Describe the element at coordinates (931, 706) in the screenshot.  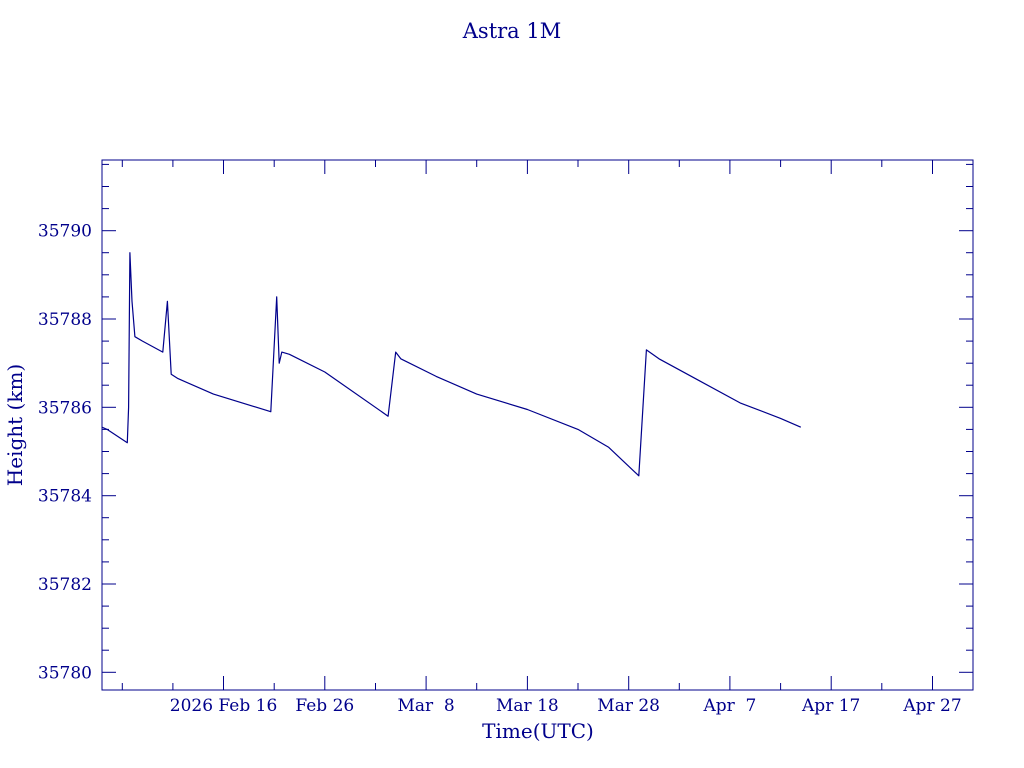
I see `x-tick-label: Apr 27` at that location.